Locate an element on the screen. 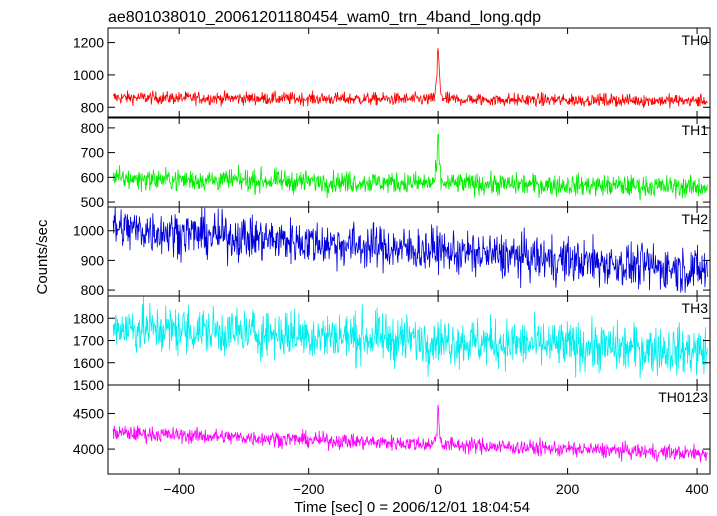  series-line-th2 is located at coordinates (410, 249).